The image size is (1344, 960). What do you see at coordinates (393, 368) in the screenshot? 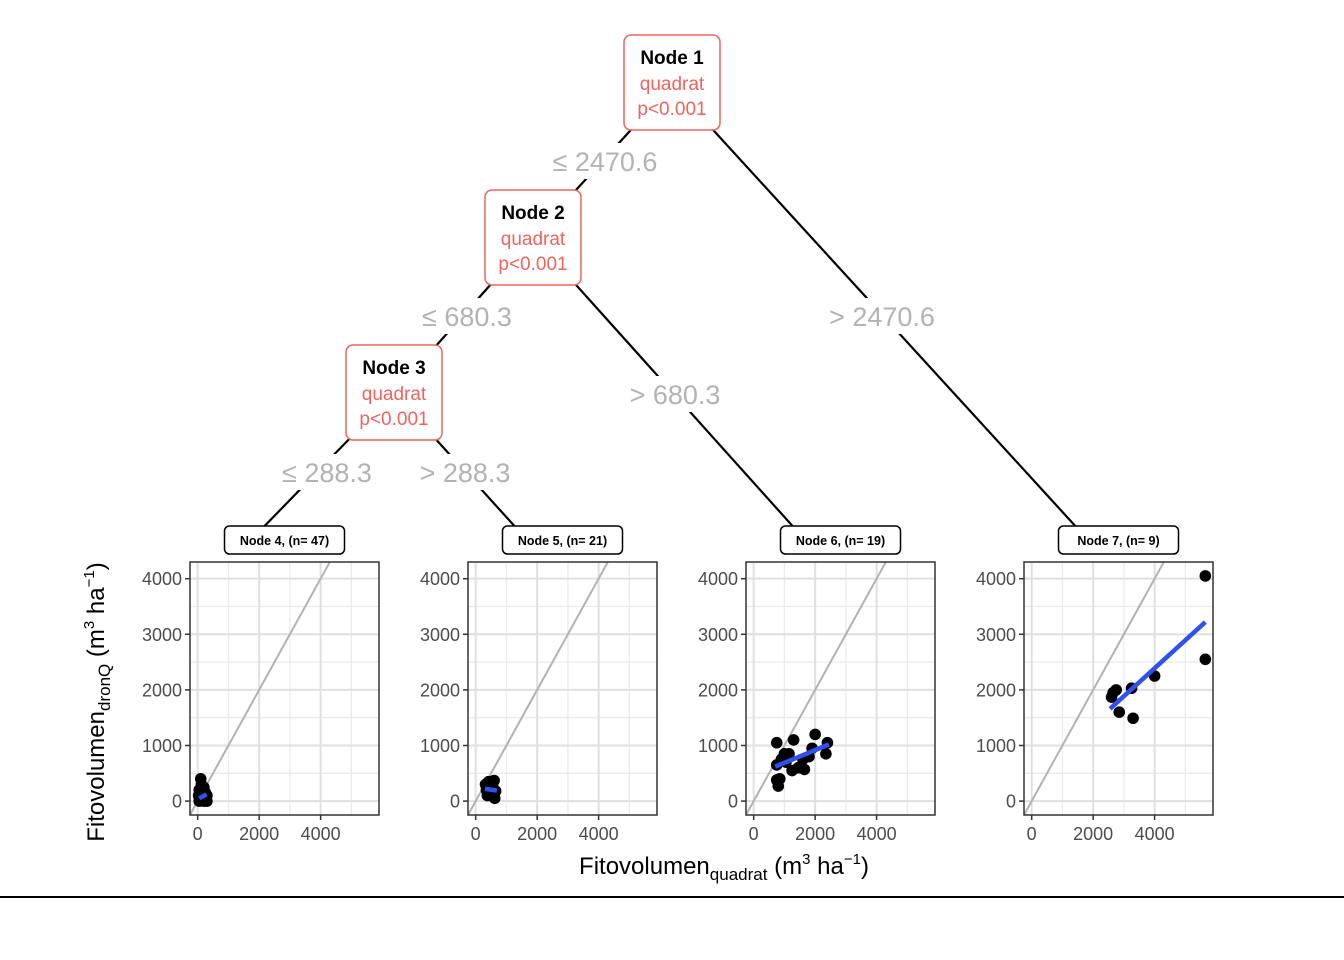
I see `node-3-title: Node 3` at bounding box center [393, 368].